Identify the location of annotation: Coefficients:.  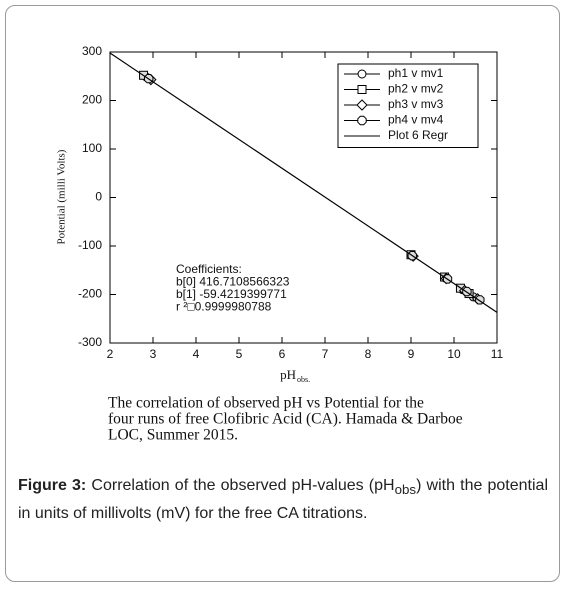
(209, 269).